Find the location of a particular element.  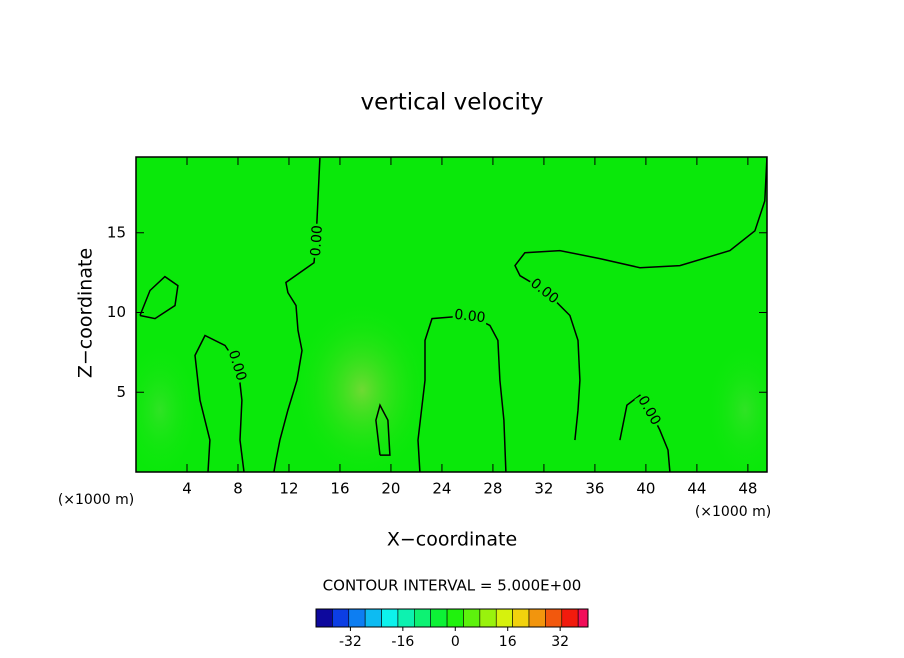

x-tick-label: 24 is located at coordinates (441, 489).